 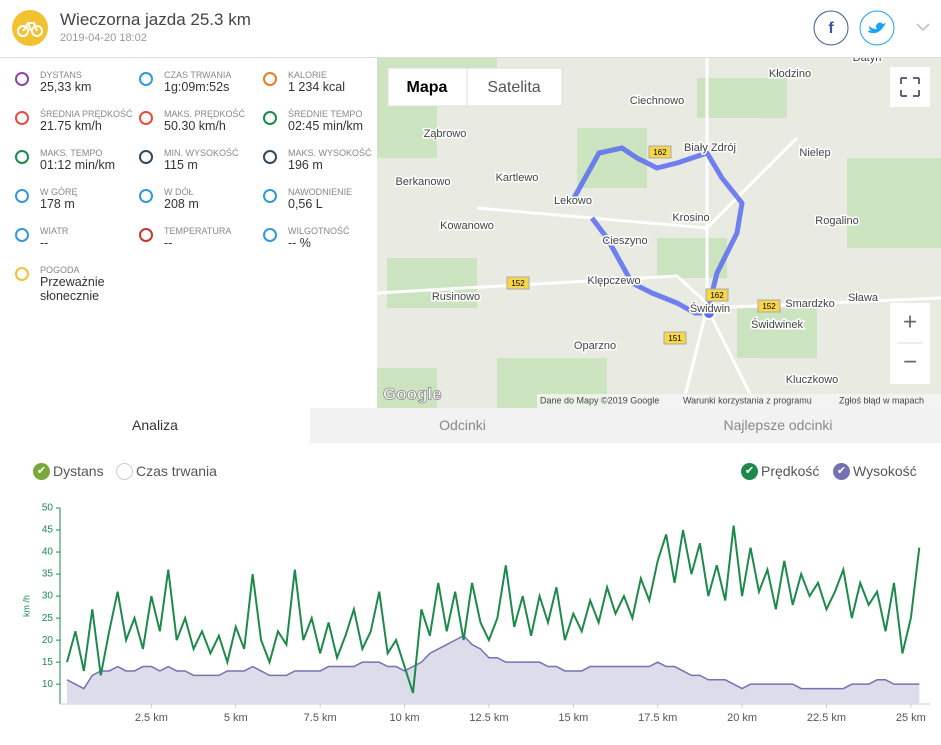 I want to click on x-tick-label: 15 km, so click(x=573, y=718).